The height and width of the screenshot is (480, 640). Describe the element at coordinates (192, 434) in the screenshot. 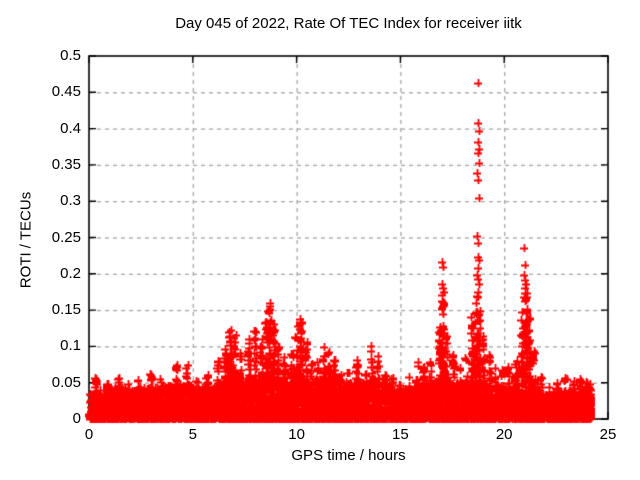

I see `x-tick-label: 5` at that location.